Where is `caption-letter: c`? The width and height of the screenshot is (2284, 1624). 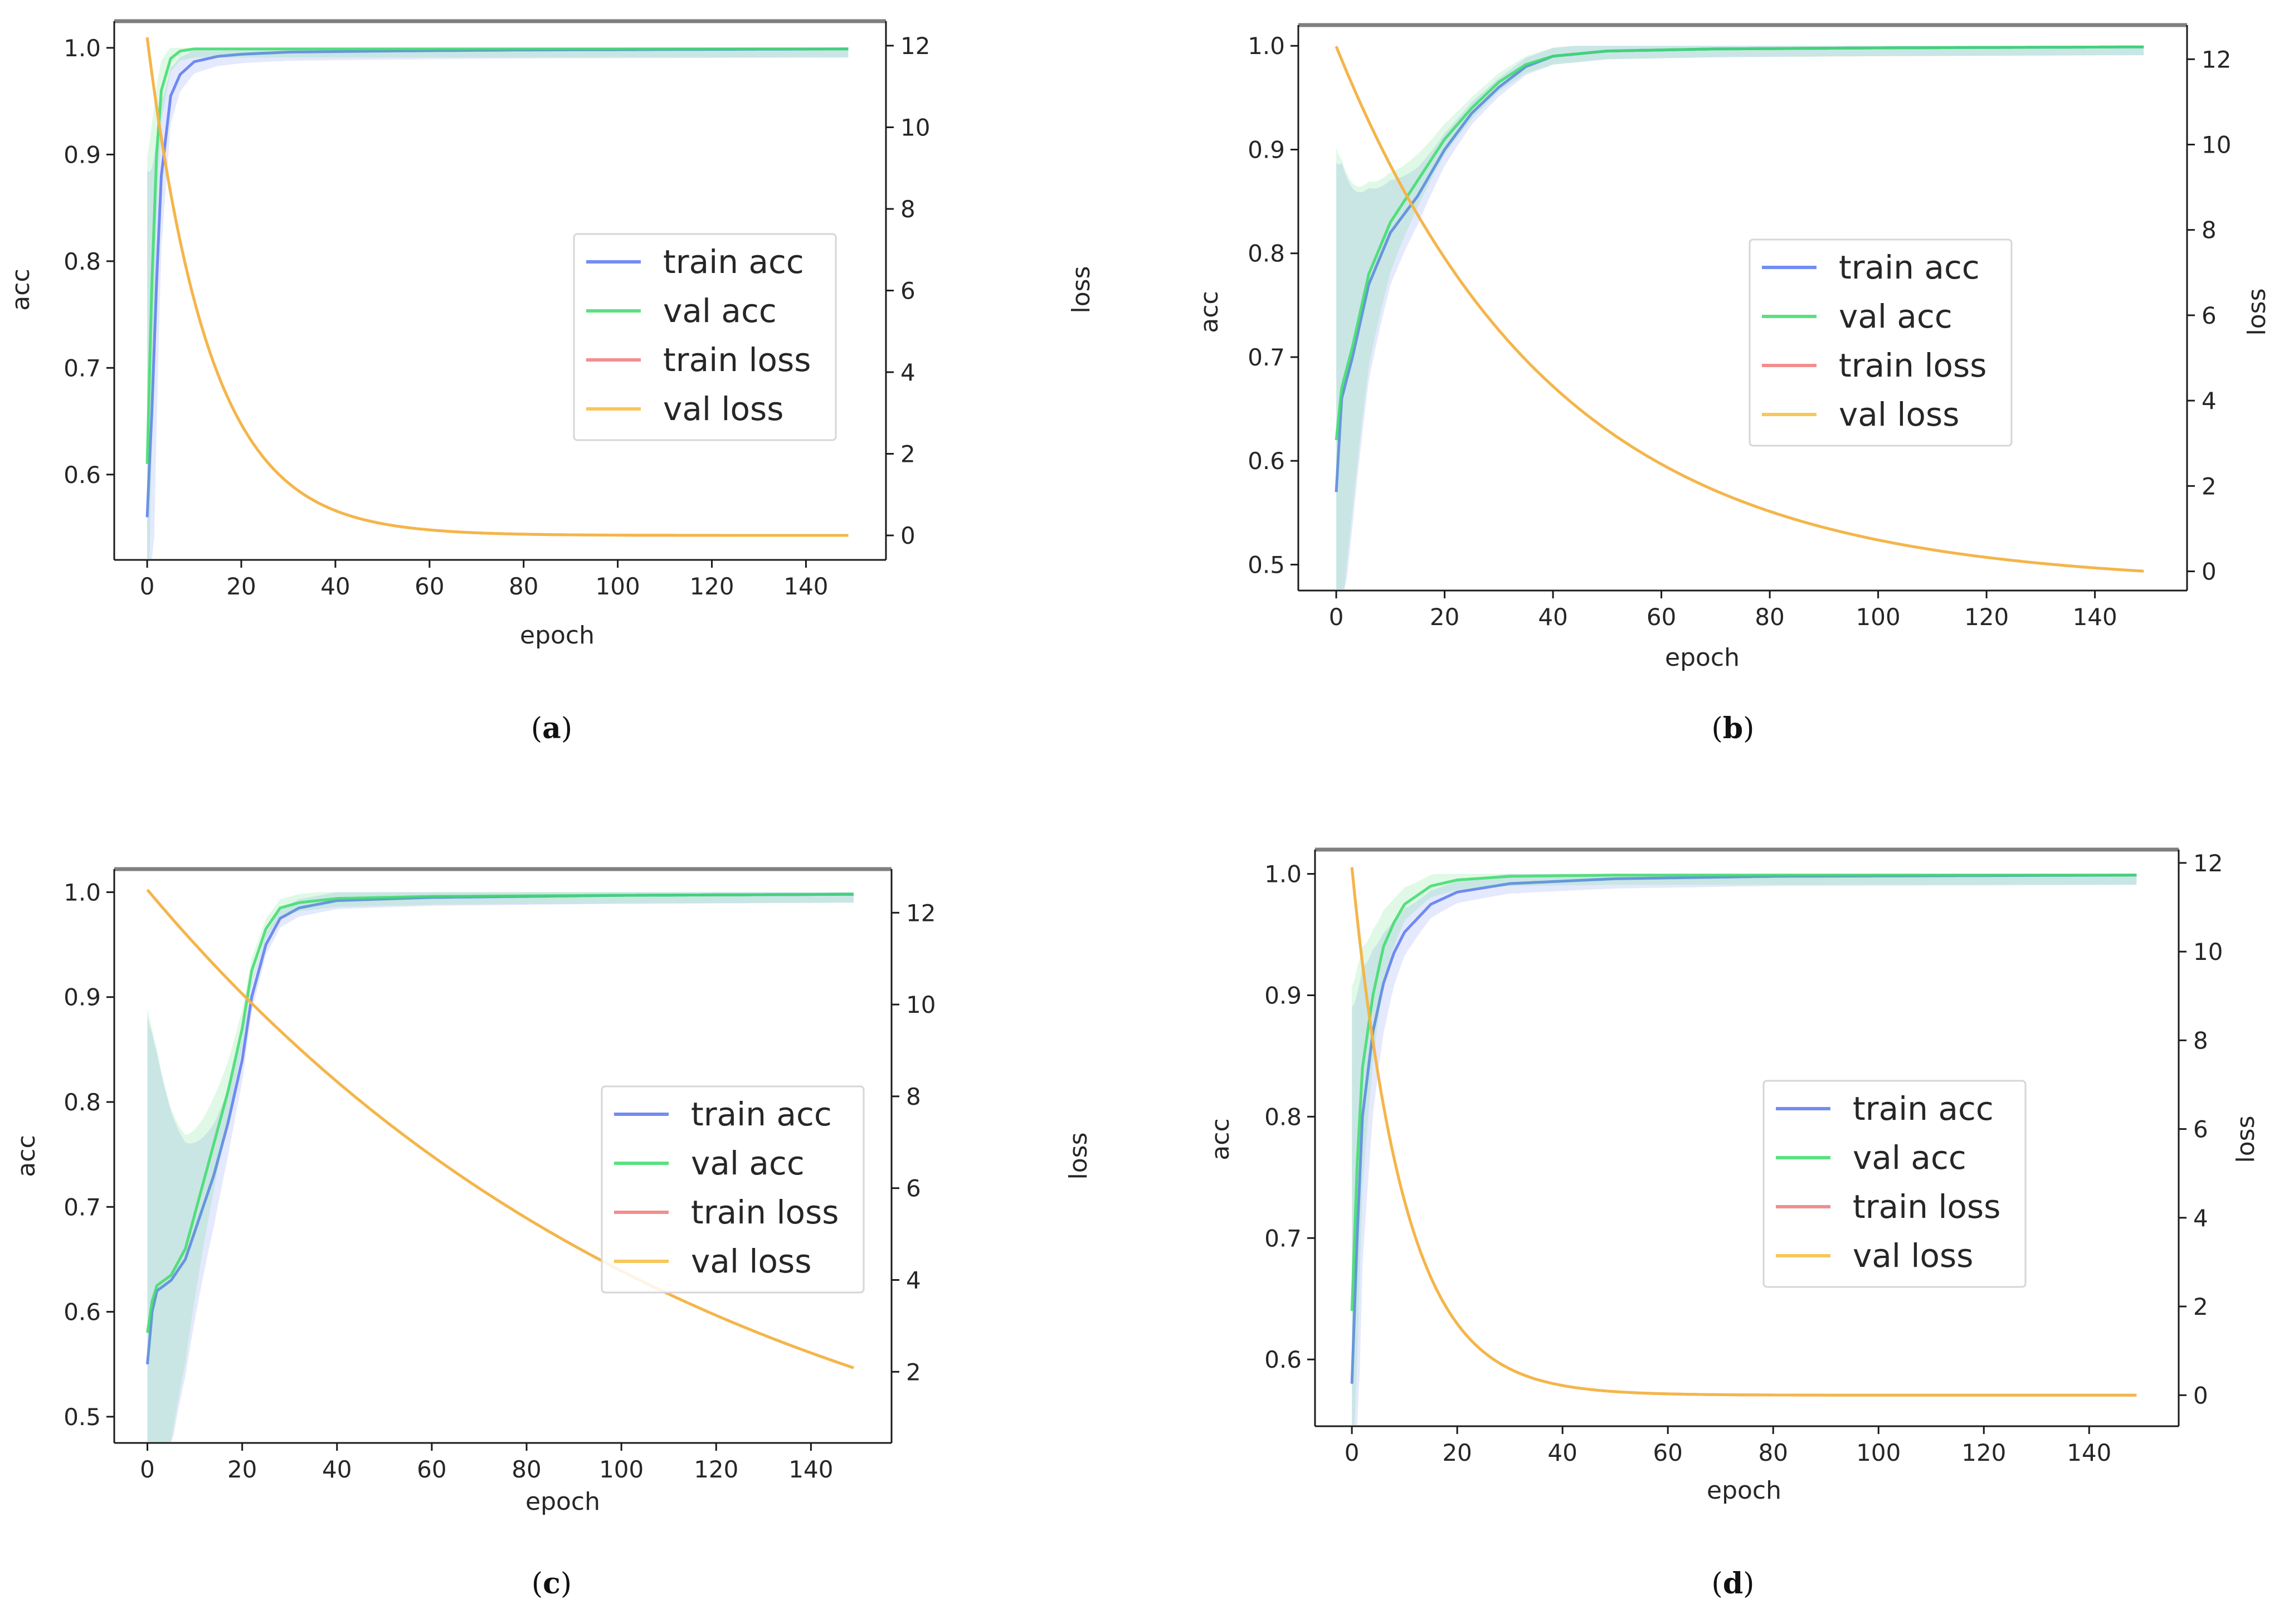 caption-letter: c is located at coordinates (552, 1584).